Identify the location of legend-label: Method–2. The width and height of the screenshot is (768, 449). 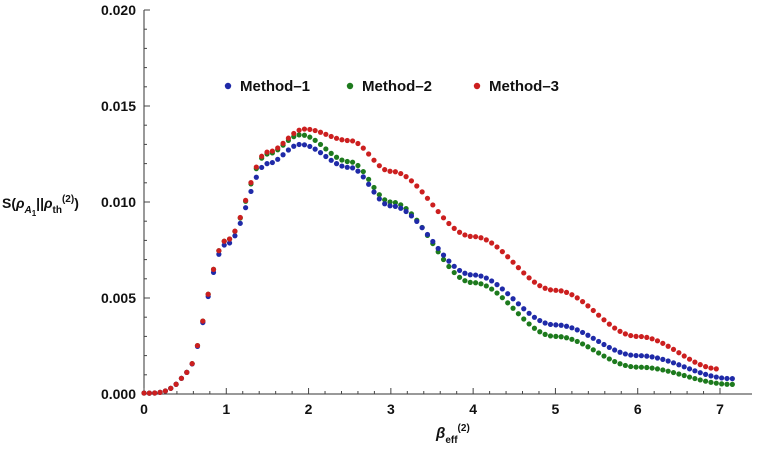
(397, 86).